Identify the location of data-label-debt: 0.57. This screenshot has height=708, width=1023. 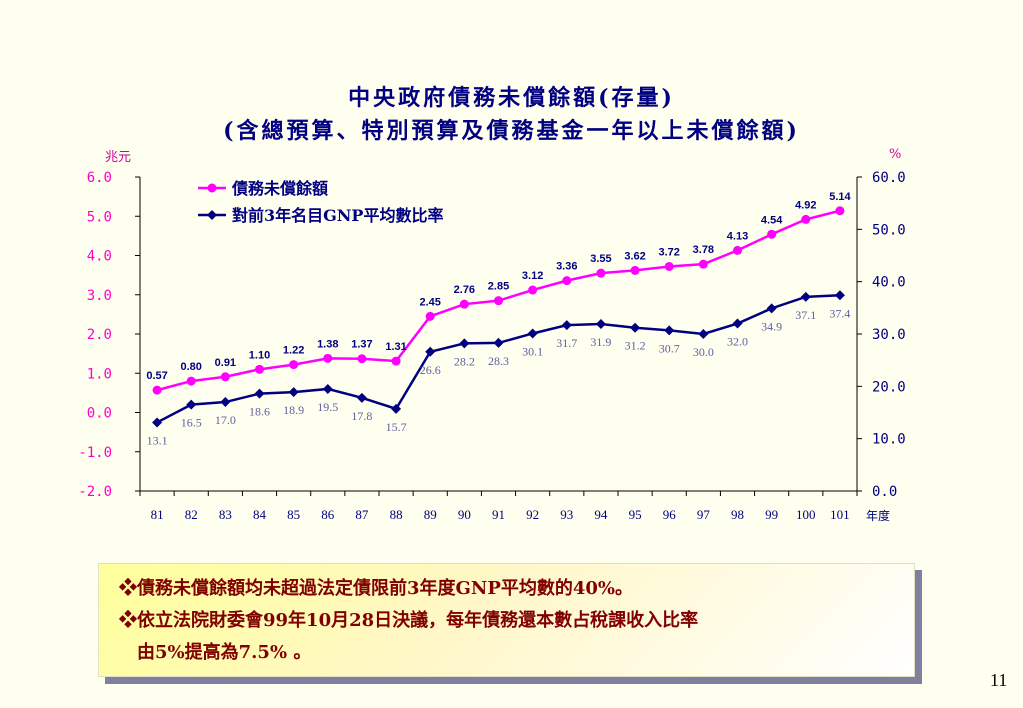
(156, 376).